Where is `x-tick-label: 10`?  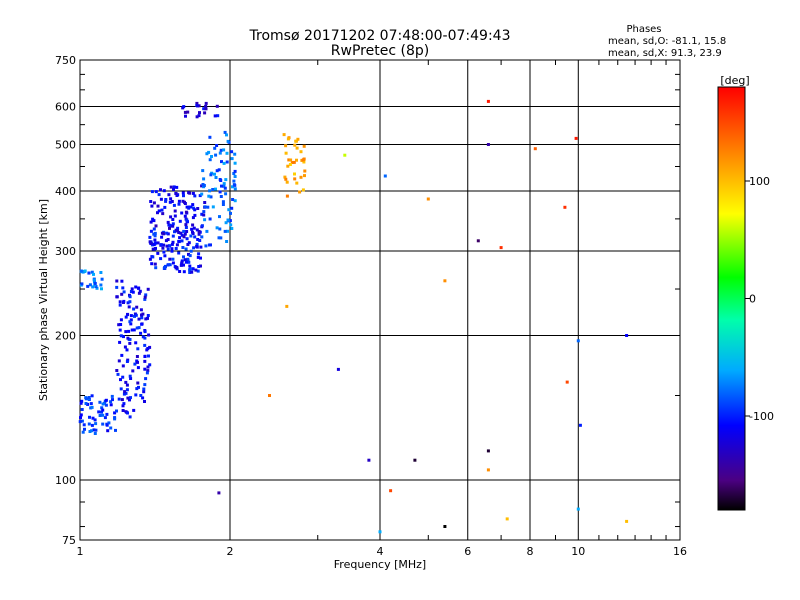
x-tick-label: 10 is located at coordinates (578, 551).